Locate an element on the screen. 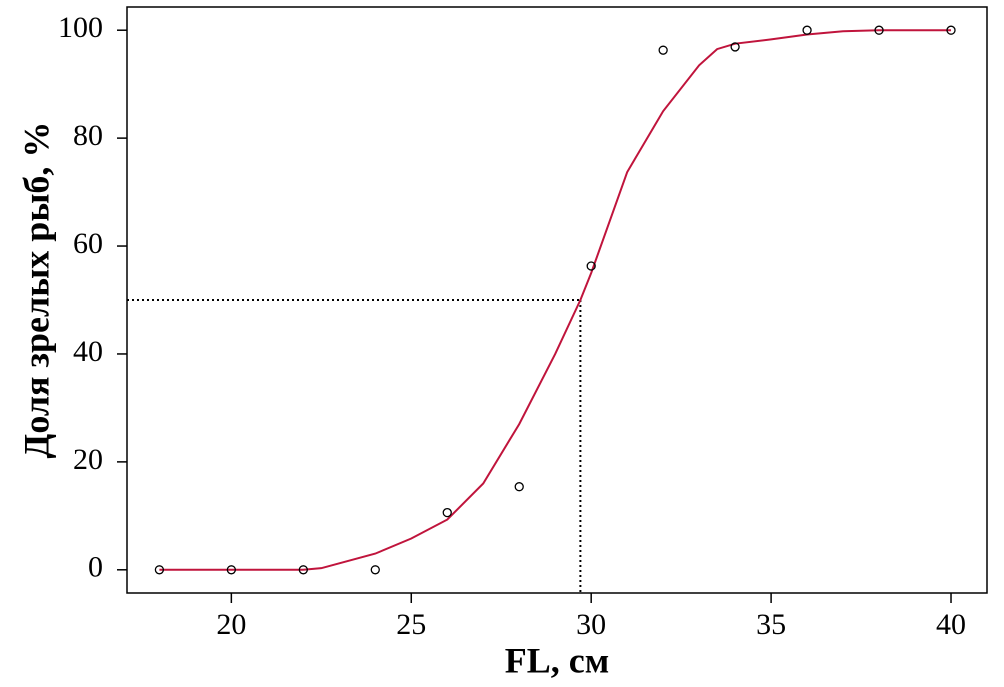 The width and height of the screenshot is (1004, 687). y-tick-label: 40 is located at coordinates (88, 351).